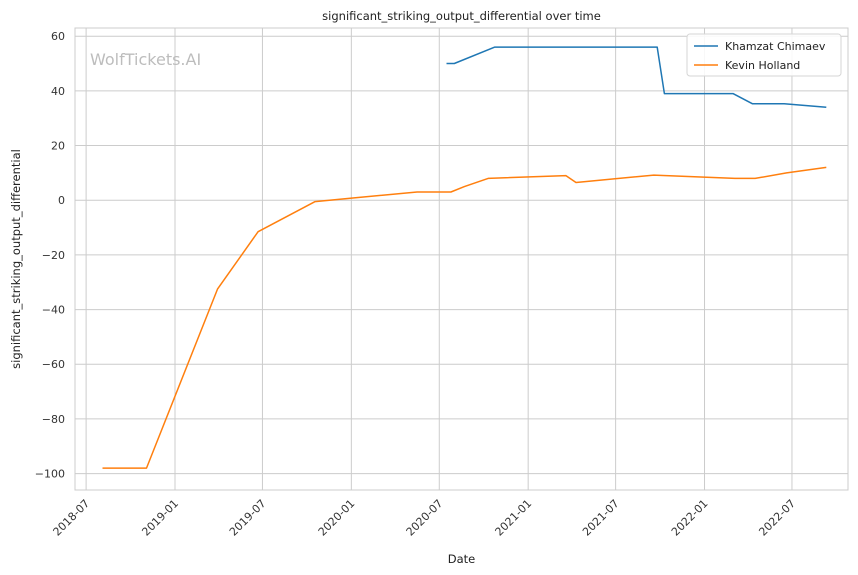 This screenshot has width=858, height=575. I want to click on x-tick-label: 2018-07, so click(72, 518).